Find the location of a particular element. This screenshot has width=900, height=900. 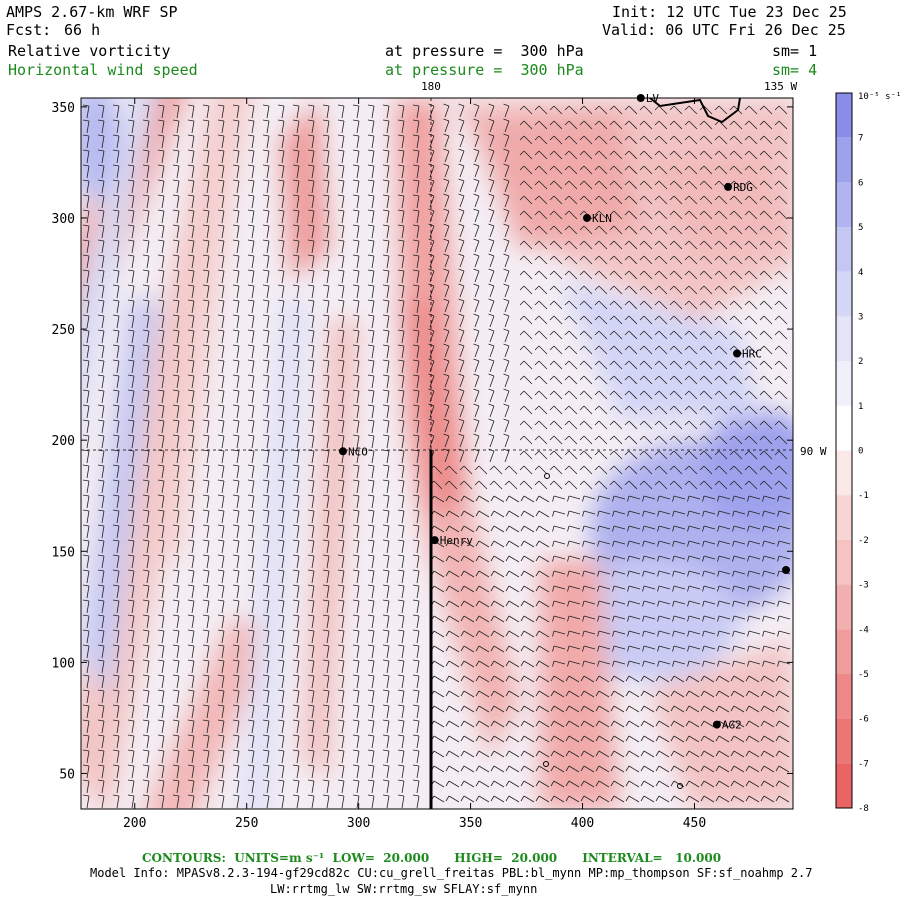

station-marker is located at coordinates (716, 724).